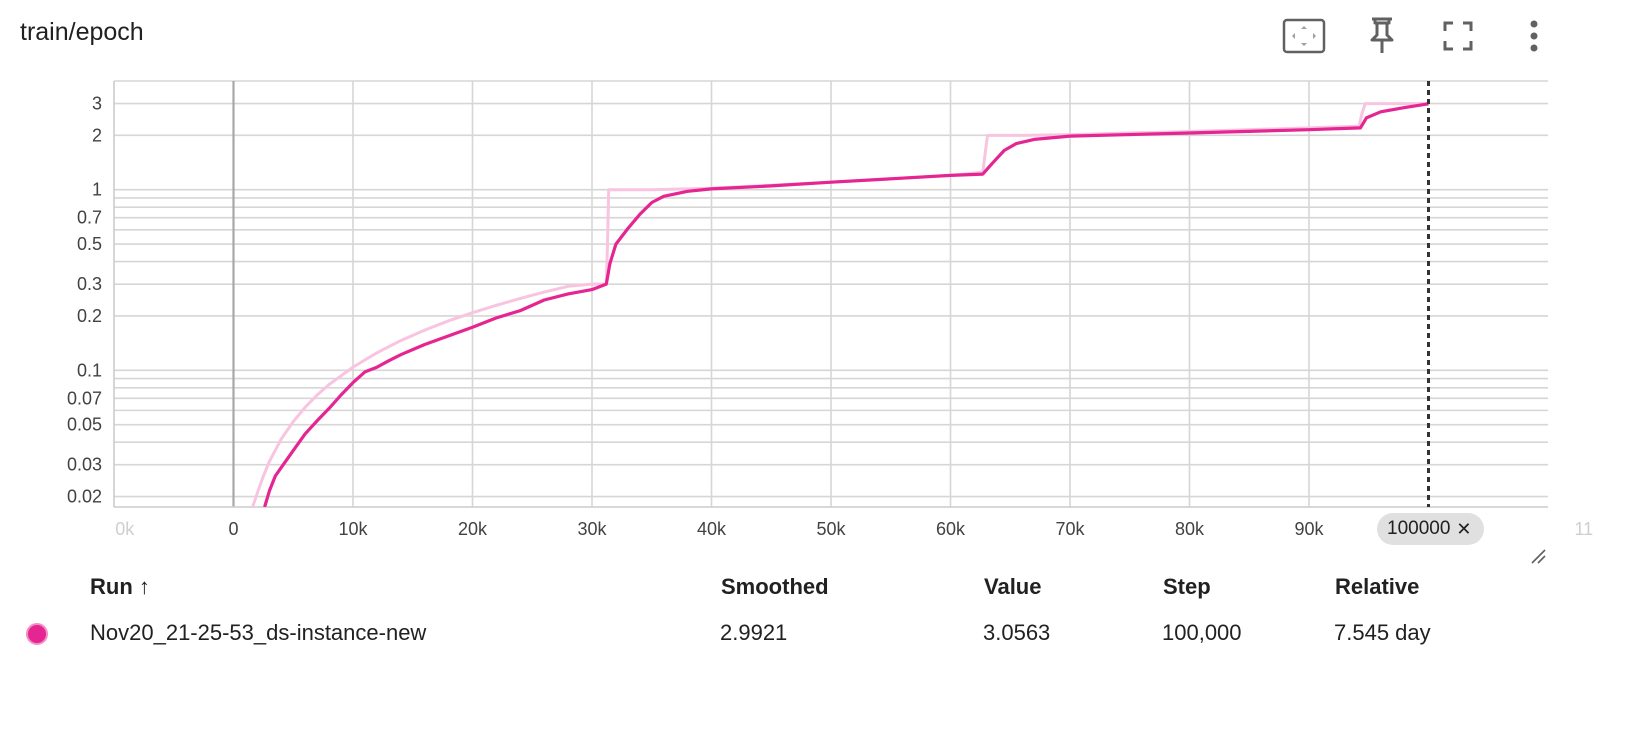  What do you see at coordinates (353, 529) in the screenshot?
I see `x-tick-label: 10k` at bounding box center [353, 529].